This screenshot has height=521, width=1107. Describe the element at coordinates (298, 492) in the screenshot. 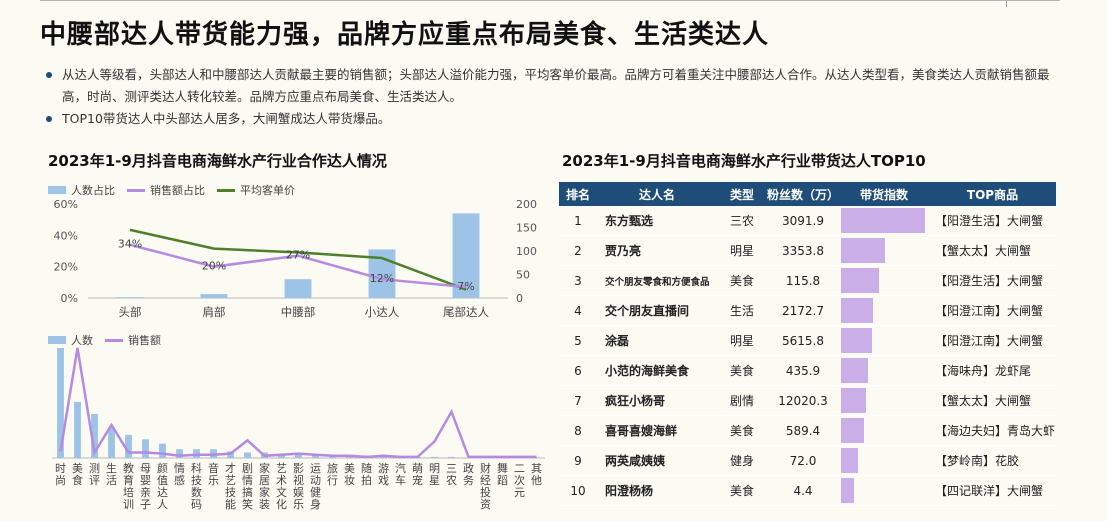

I see `x-tick-char: 娱` at that location.